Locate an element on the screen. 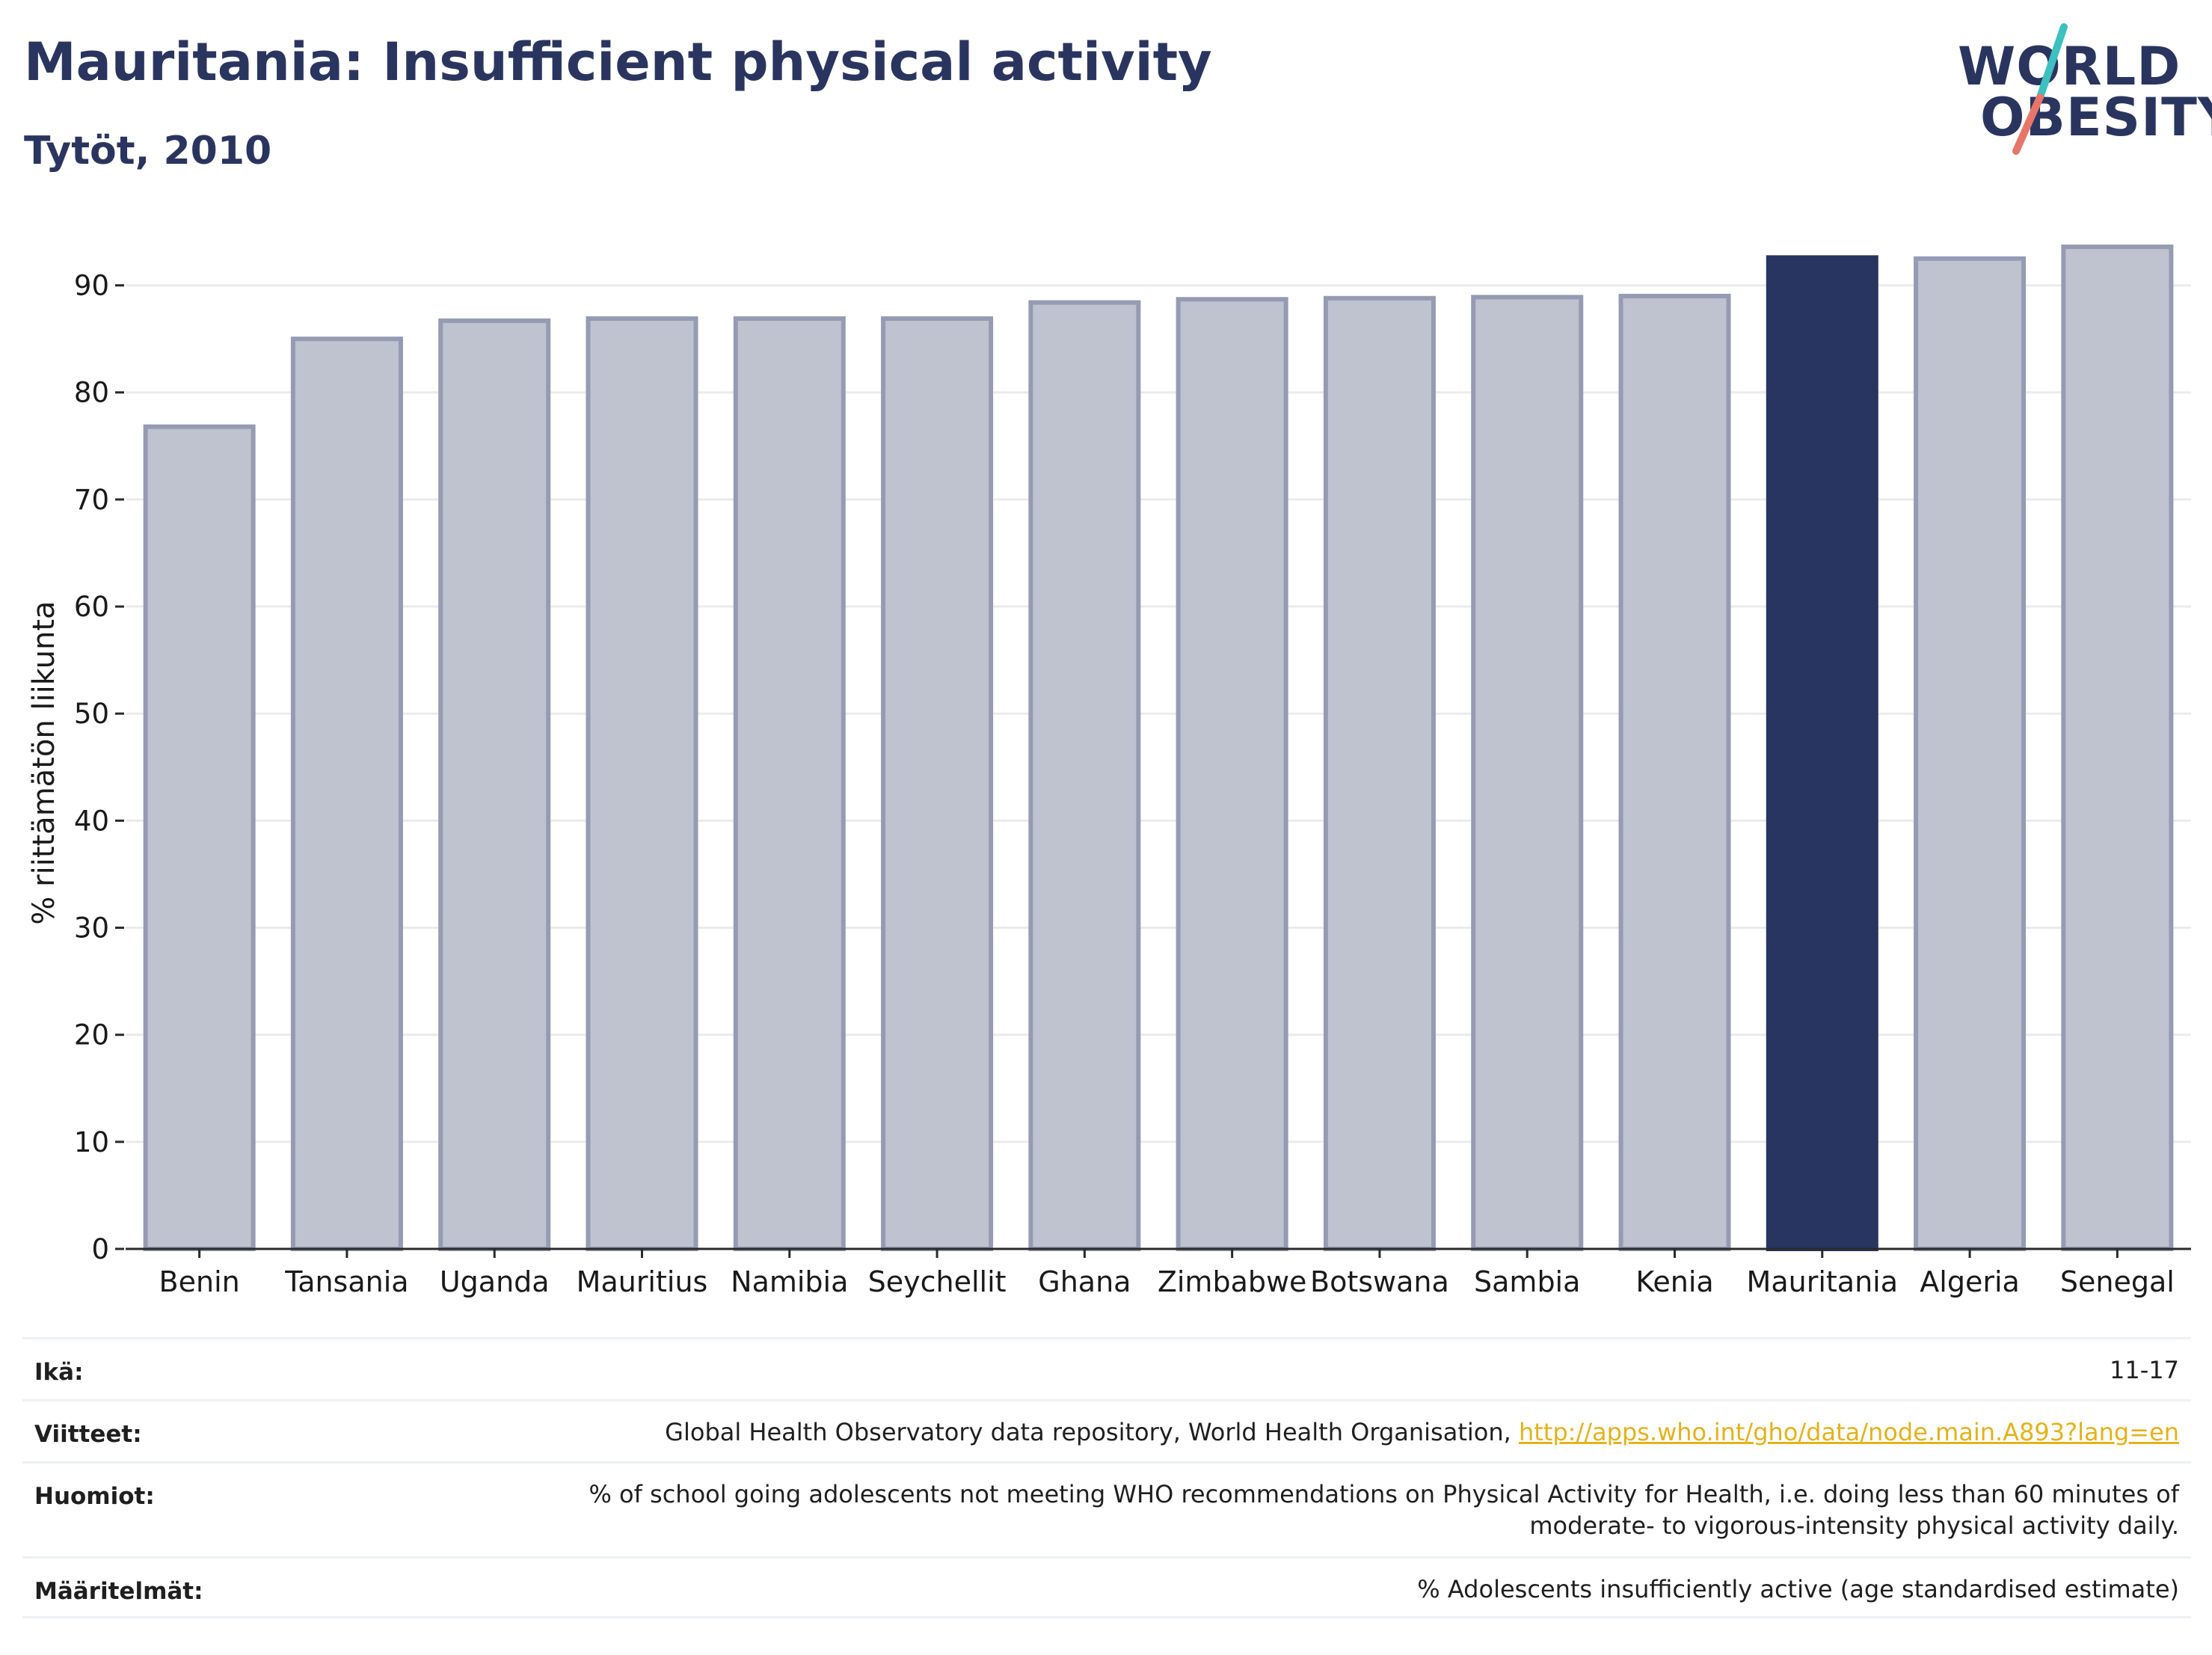  footer-row-age: Ikä: 11-17 is located at coordinates (1106, 1368).